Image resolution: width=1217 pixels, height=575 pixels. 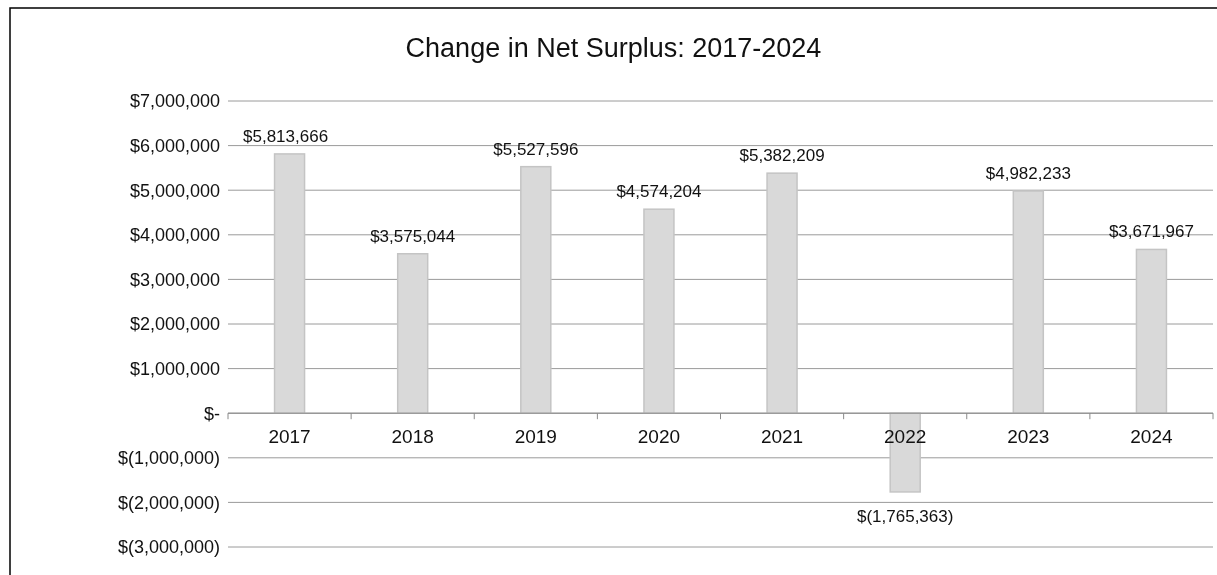 I want to click on x-tick-label: 2017, so click(x=289, y=437).